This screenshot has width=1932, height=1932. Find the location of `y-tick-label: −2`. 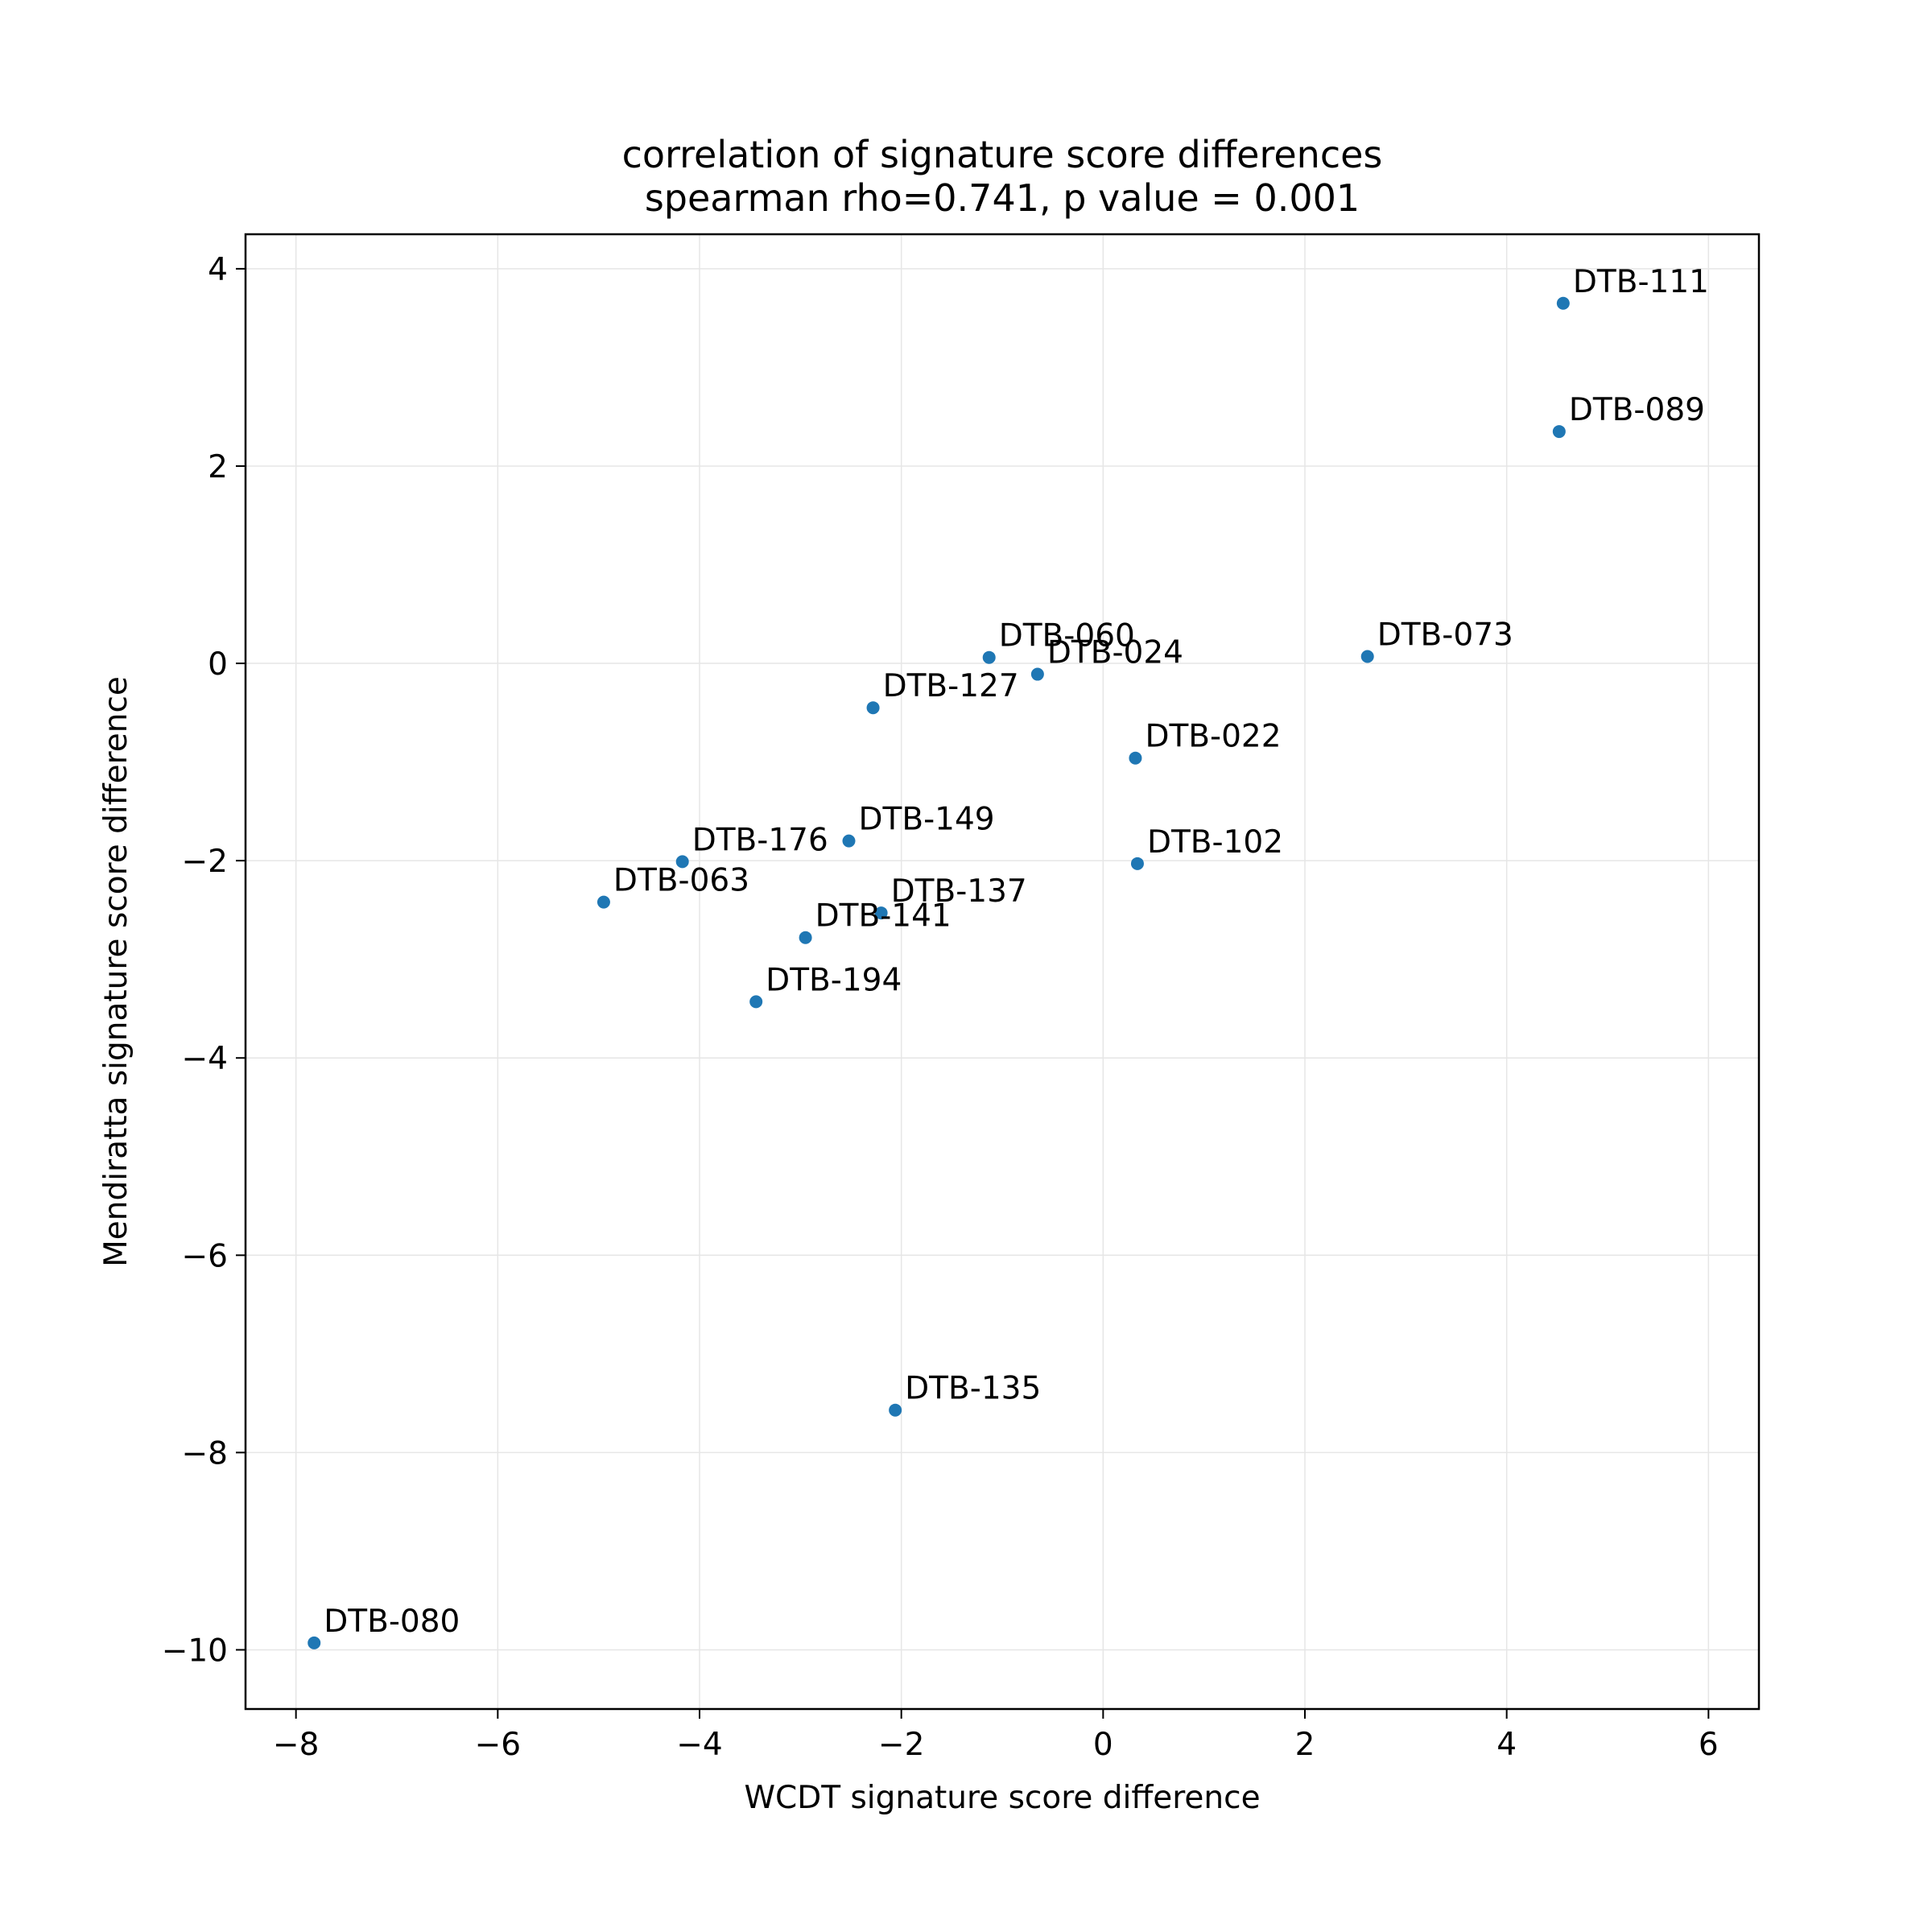

y-tick-label: −2 is located at coordinates (205, 862).